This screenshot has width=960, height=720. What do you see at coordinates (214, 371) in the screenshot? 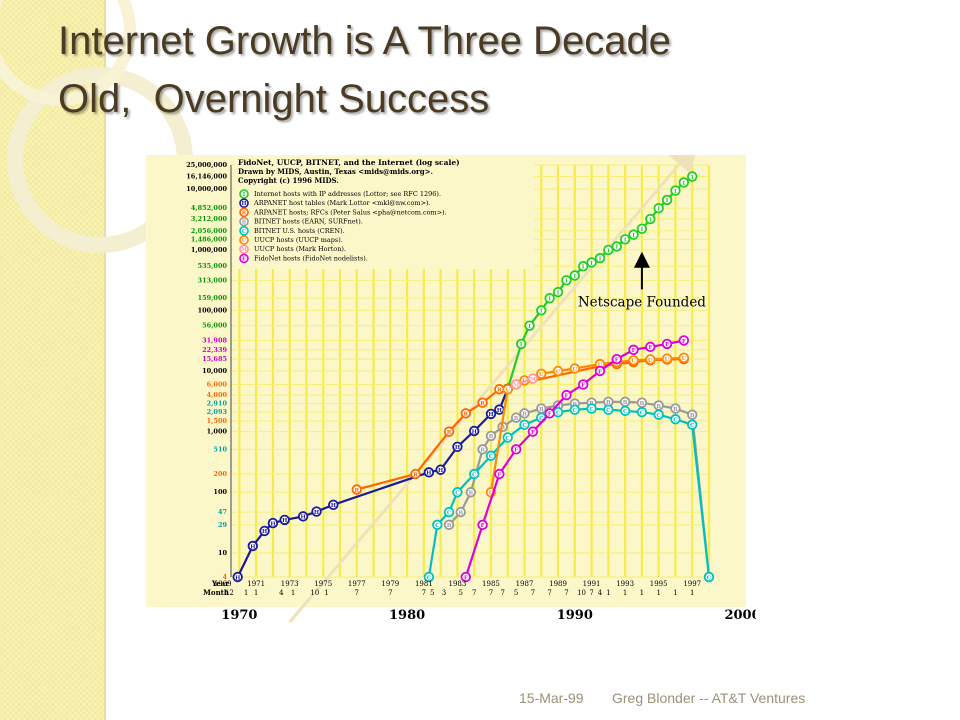
I see `y-tick-label: 10,000` at bounding box center [214, 371].